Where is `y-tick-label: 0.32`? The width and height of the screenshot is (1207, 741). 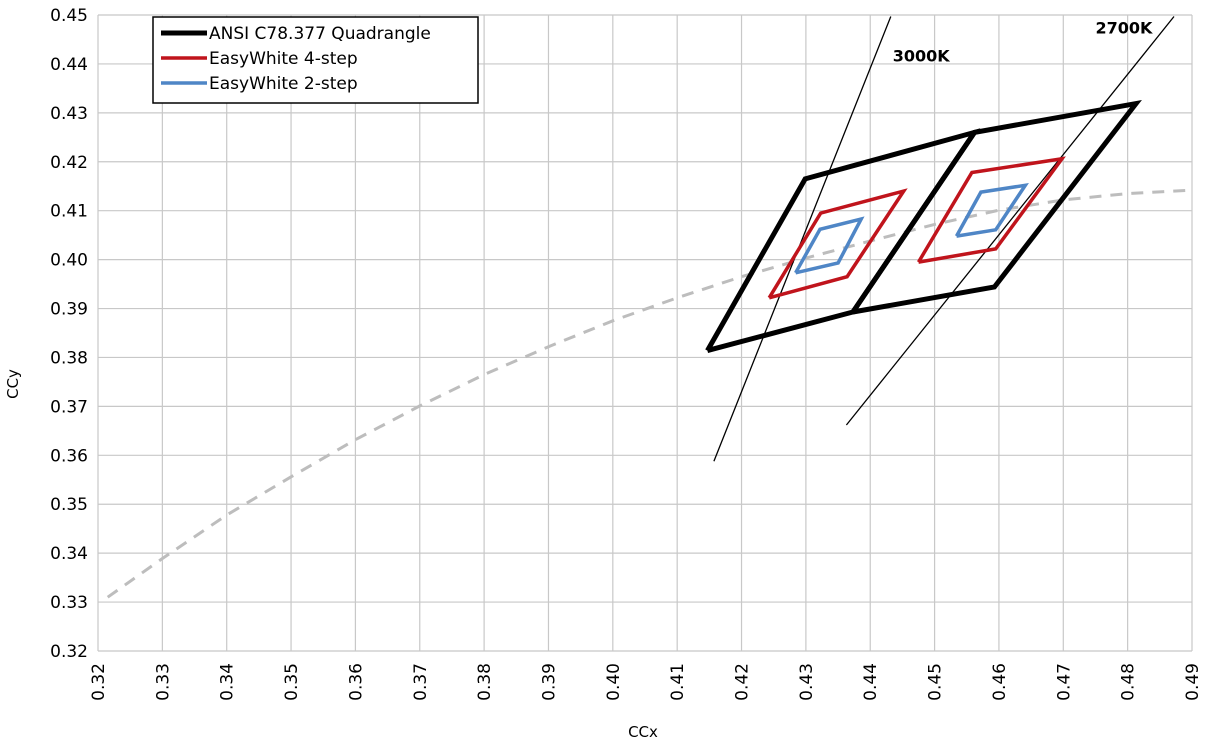
y-tick-label: 0.32 is located at coordinates (69, 652).